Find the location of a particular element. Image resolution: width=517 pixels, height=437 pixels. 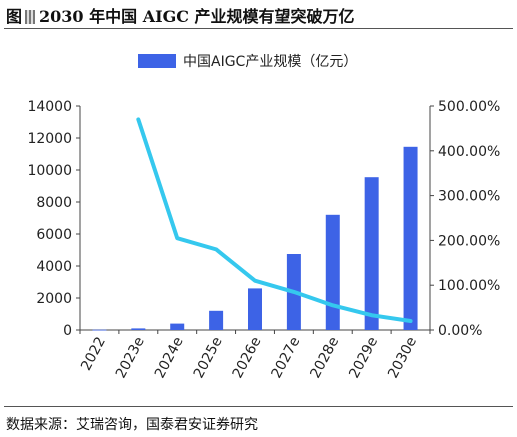

x-tick-label: 2026e is located at coordinates (247, 357).